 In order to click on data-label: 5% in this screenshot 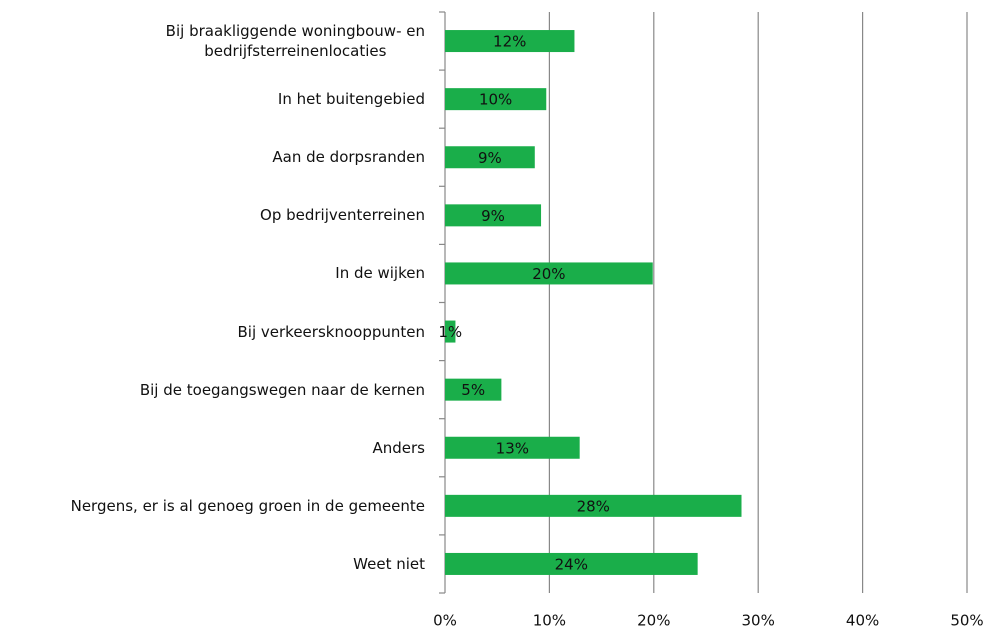, I will do `click(473, 390)`.